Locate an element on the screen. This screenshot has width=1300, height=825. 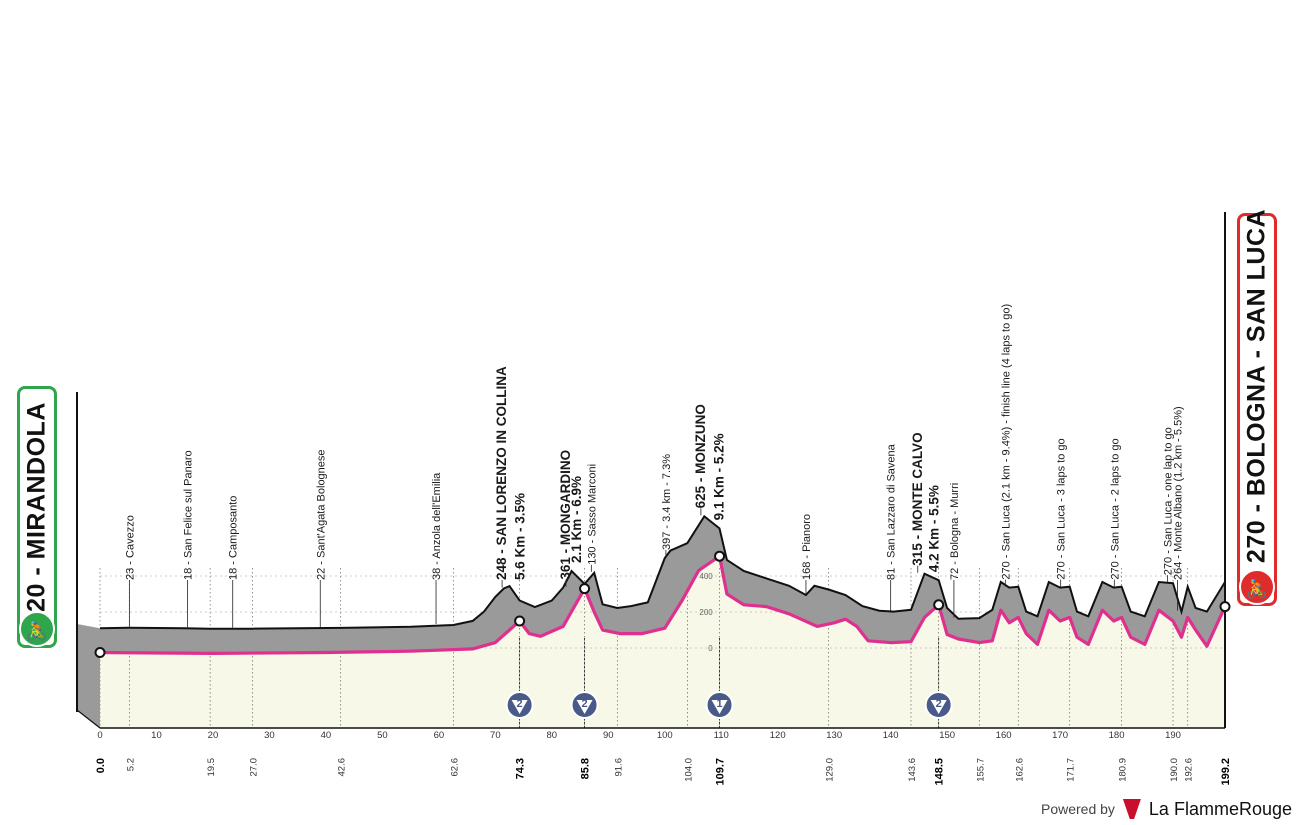
waypoint-label: 270 - San Luca - one lap to go is located at coordinates (1168, 501).